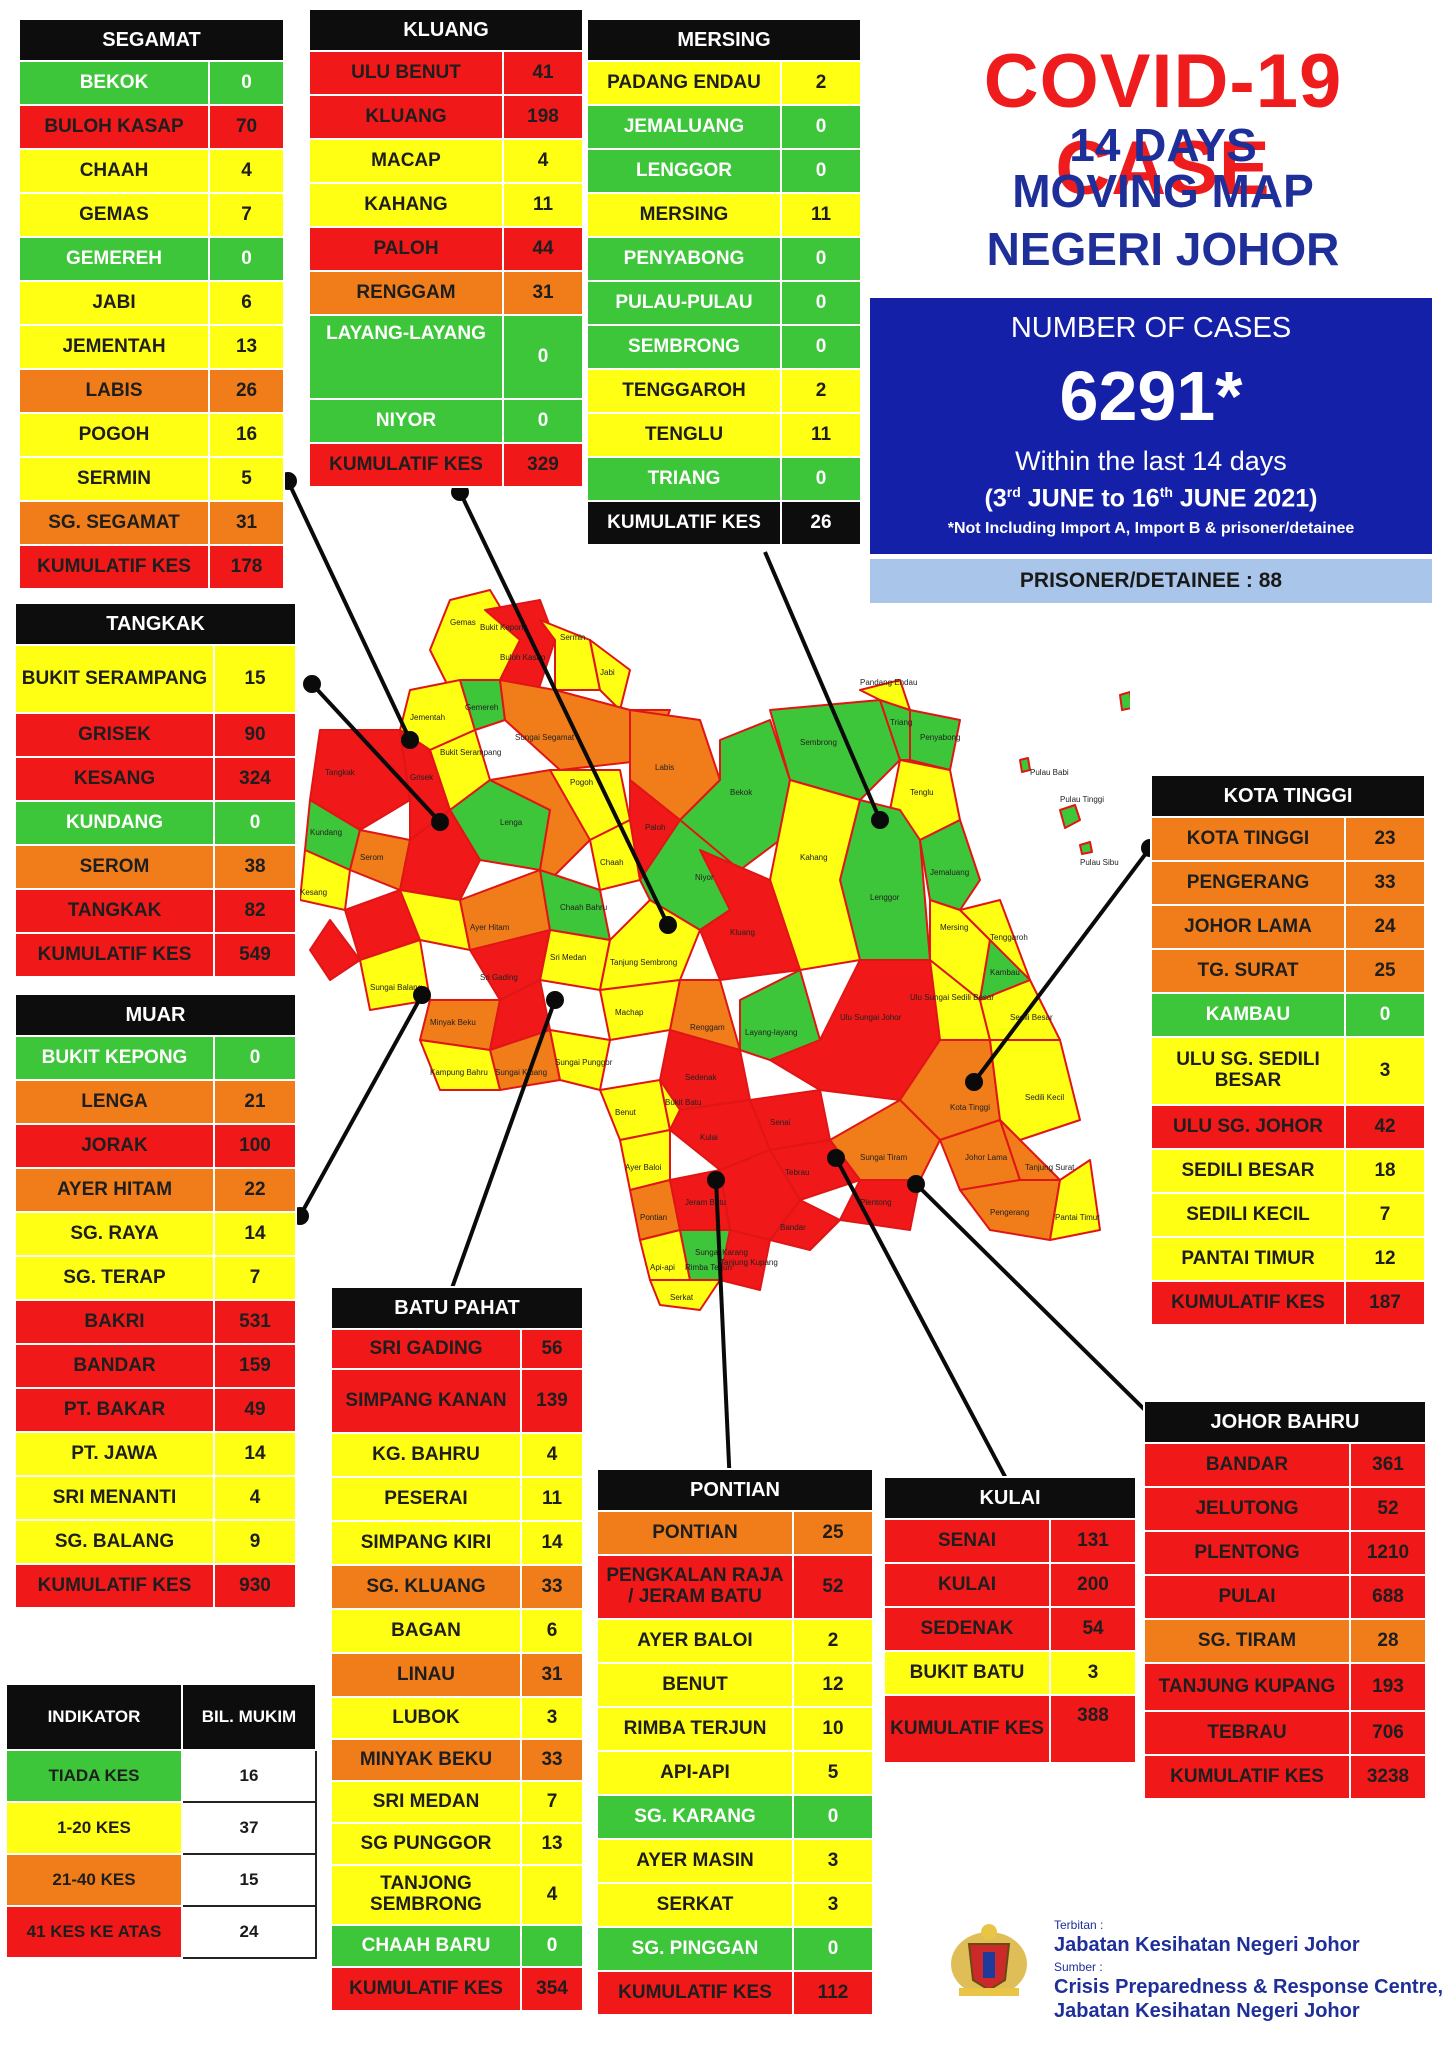  Describe the element at coordinates (989, 1960) in the screenshot. I see `state-emblem-icon` at that location.